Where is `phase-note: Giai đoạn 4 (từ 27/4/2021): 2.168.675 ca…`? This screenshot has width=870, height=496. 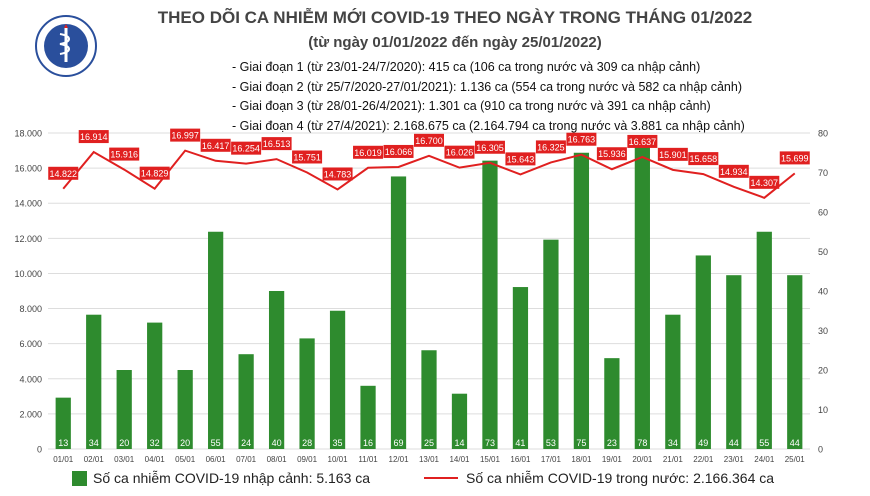
phase-note: Giai đoạn 4 (từ 27/4/2021): 2.168.675 ca… is located at coordinates (488, 127).